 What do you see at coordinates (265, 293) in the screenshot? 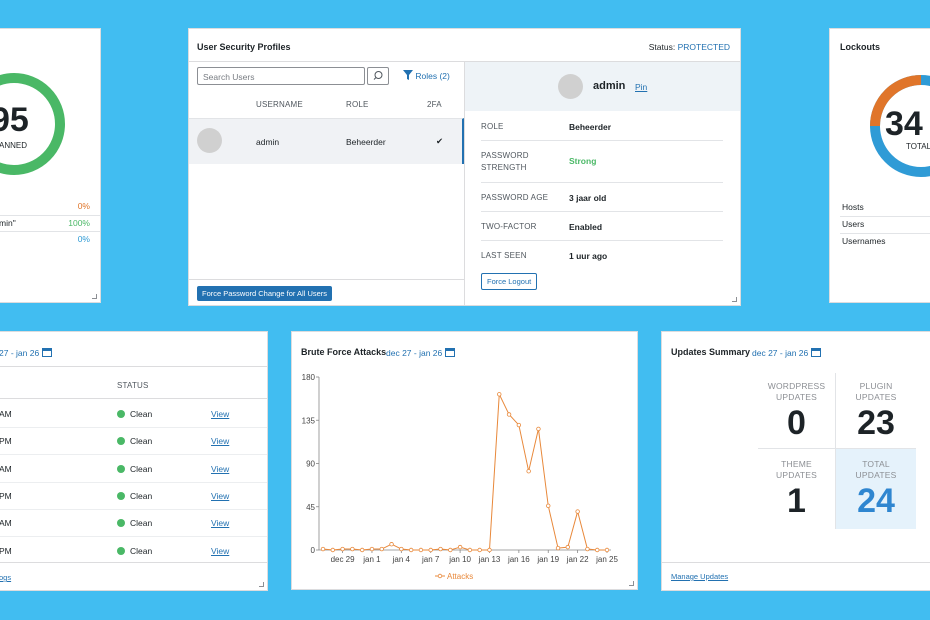
I see `bulk-button: Force Password Change for All Users` at bounding box center [265, 293].